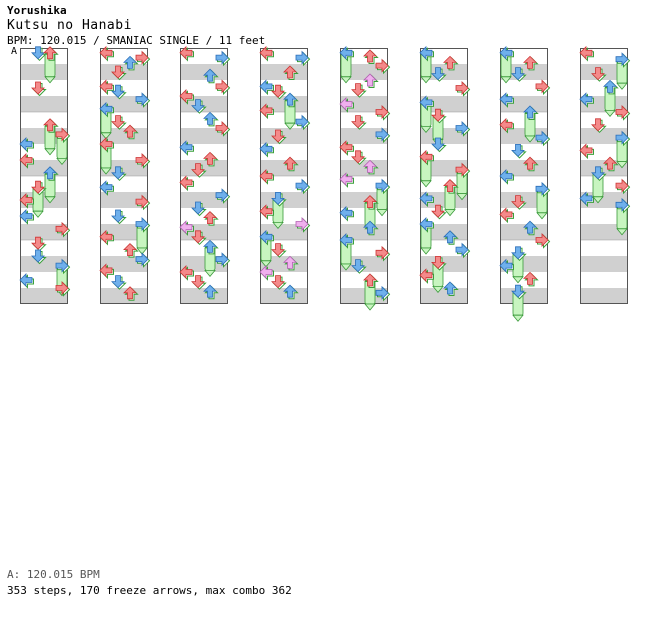 The height and width of the screenshot is (620, 672). What do you see at coordinates (69, 25) in the screenshot?
I see `song-title: Kutsu no Hanabi` at bounding box center [69, 25].